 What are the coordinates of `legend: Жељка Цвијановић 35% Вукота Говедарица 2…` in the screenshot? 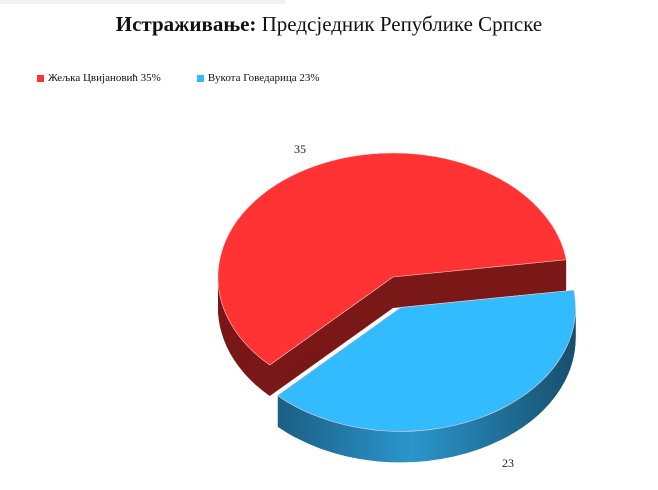 It's located at (178, 78).